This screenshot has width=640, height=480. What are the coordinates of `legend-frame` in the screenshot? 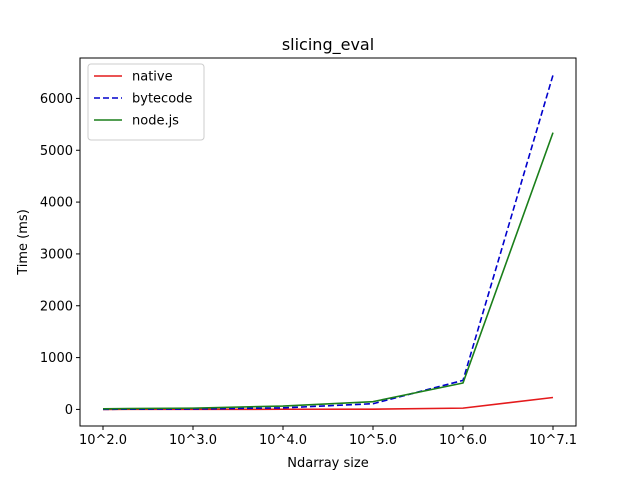 It's located at (146, 102).